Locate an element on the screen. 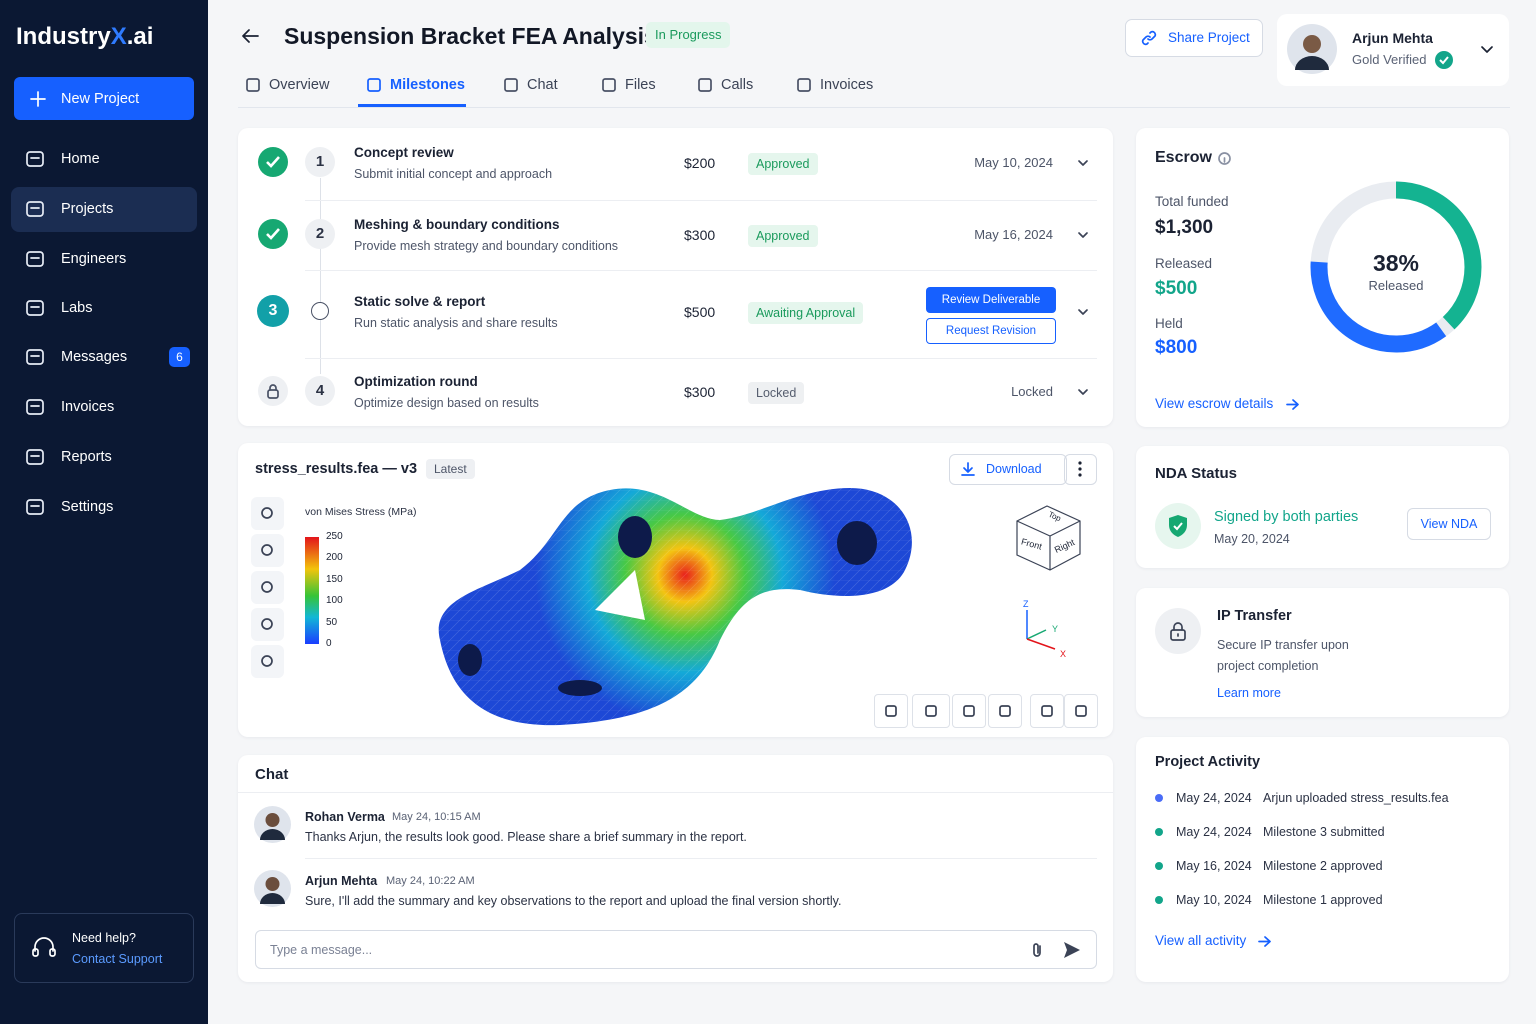  status-pill: Awaiting Approval is located at coordinates (806, 313).